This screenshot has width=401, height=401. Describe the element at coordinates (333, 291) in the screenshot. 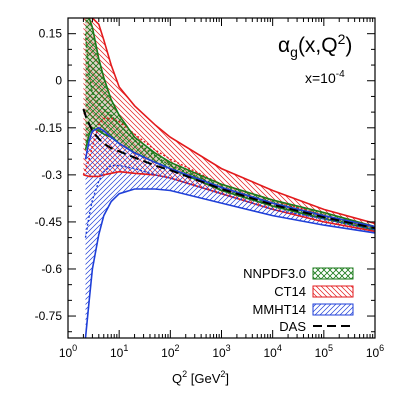

I see `legend-swatch-ct14` at that location.